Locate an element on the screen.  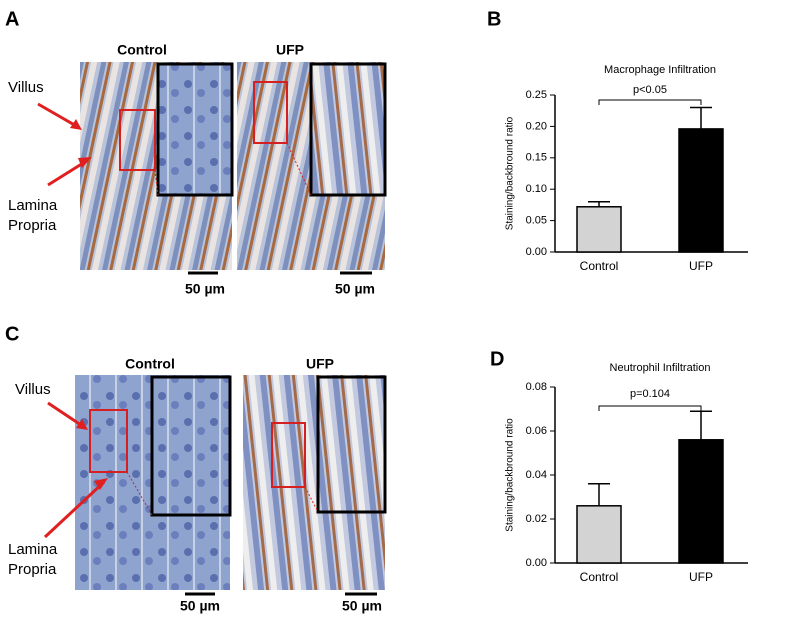
y-tick-label: 0.02 is located at coordinates (536, 519).